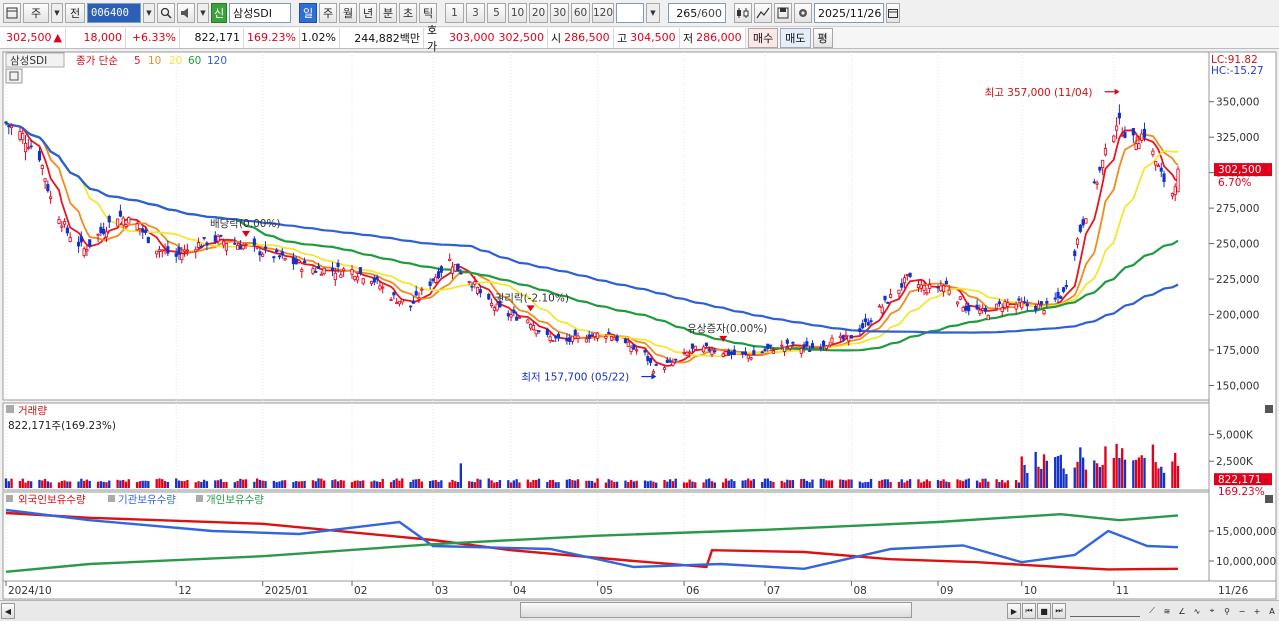 This screenshot has width=1279, height=621. I want to click on ma20-legend: 20, so click(175, 61).